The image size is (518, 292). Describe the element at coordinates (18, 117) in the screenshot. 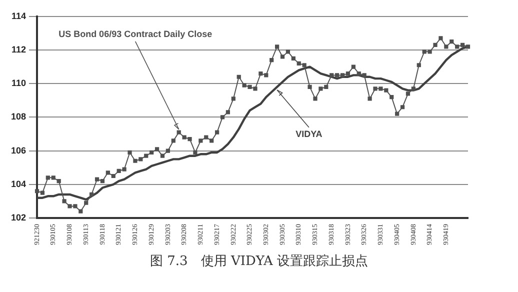

I see `y-tick-label: 108` at that location.